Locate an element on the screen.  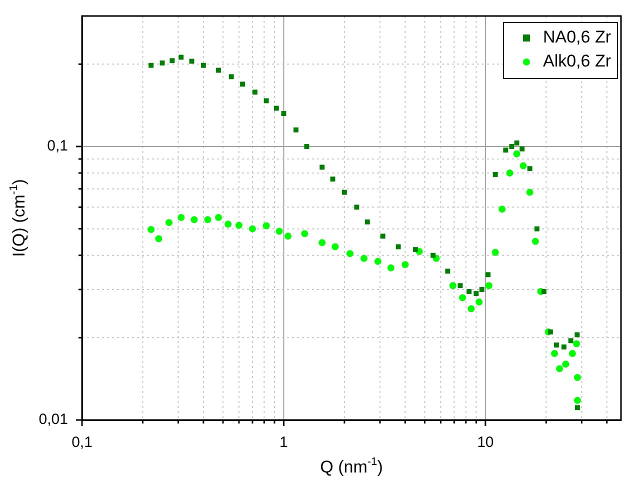
x-tick-label: 1 is located at coordinates (284, 443).